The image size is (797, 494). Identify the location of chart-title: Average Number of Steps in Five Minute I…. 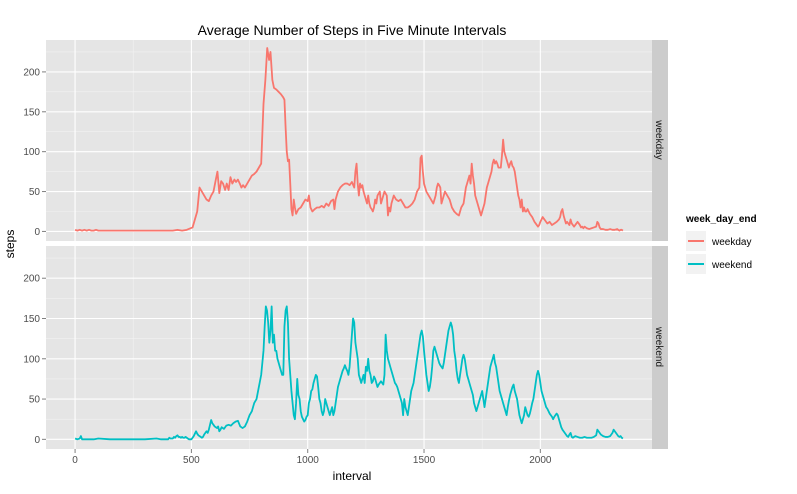
(352, 30).